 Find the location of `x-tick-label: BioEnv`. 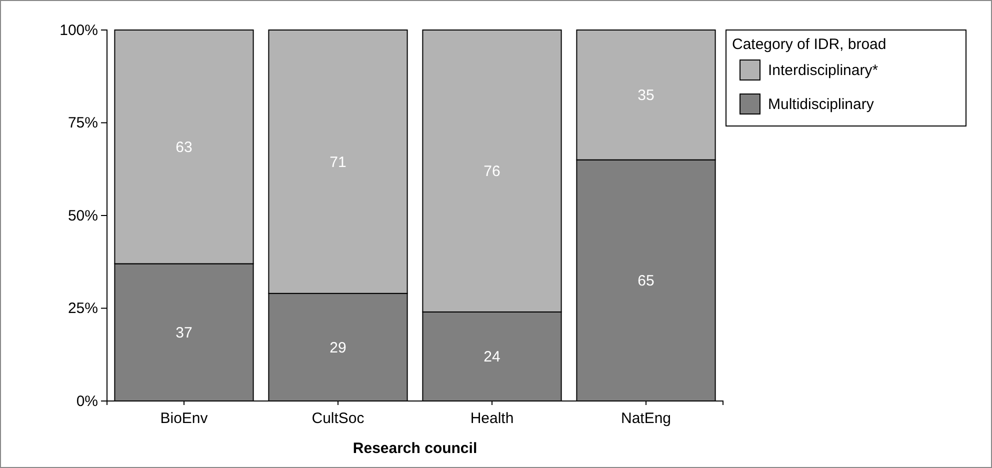

x-tick-label: BioEnv is located at coordinates (184, 418).